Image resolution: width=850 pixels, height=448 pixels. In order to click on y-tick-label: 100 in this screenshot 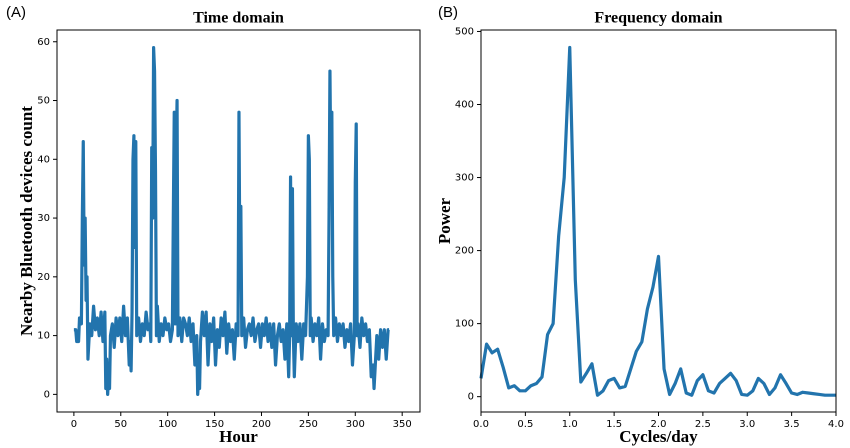, I will do `click(464, 324)`.